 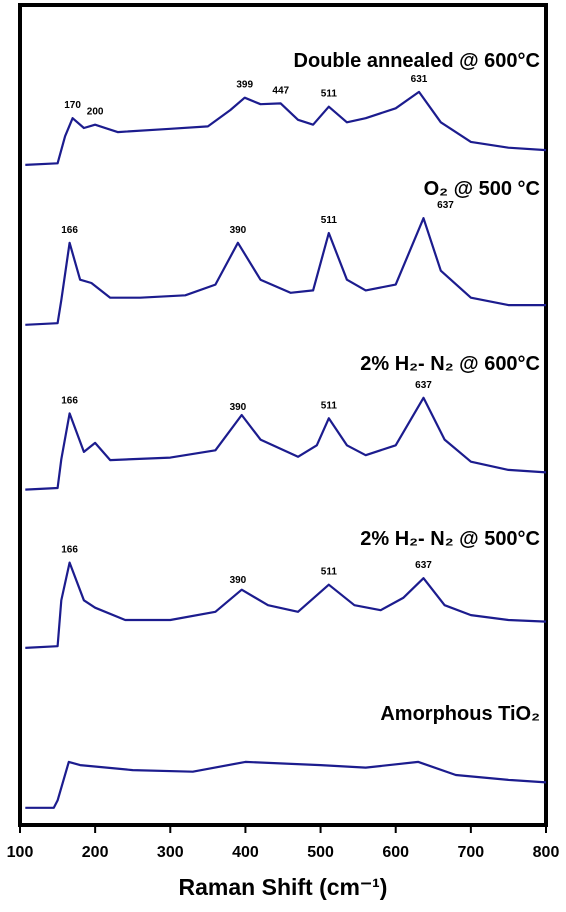 I want to click on x-axis-label: Raman Shift (cm⁻¹), so click(x=283, y=887).